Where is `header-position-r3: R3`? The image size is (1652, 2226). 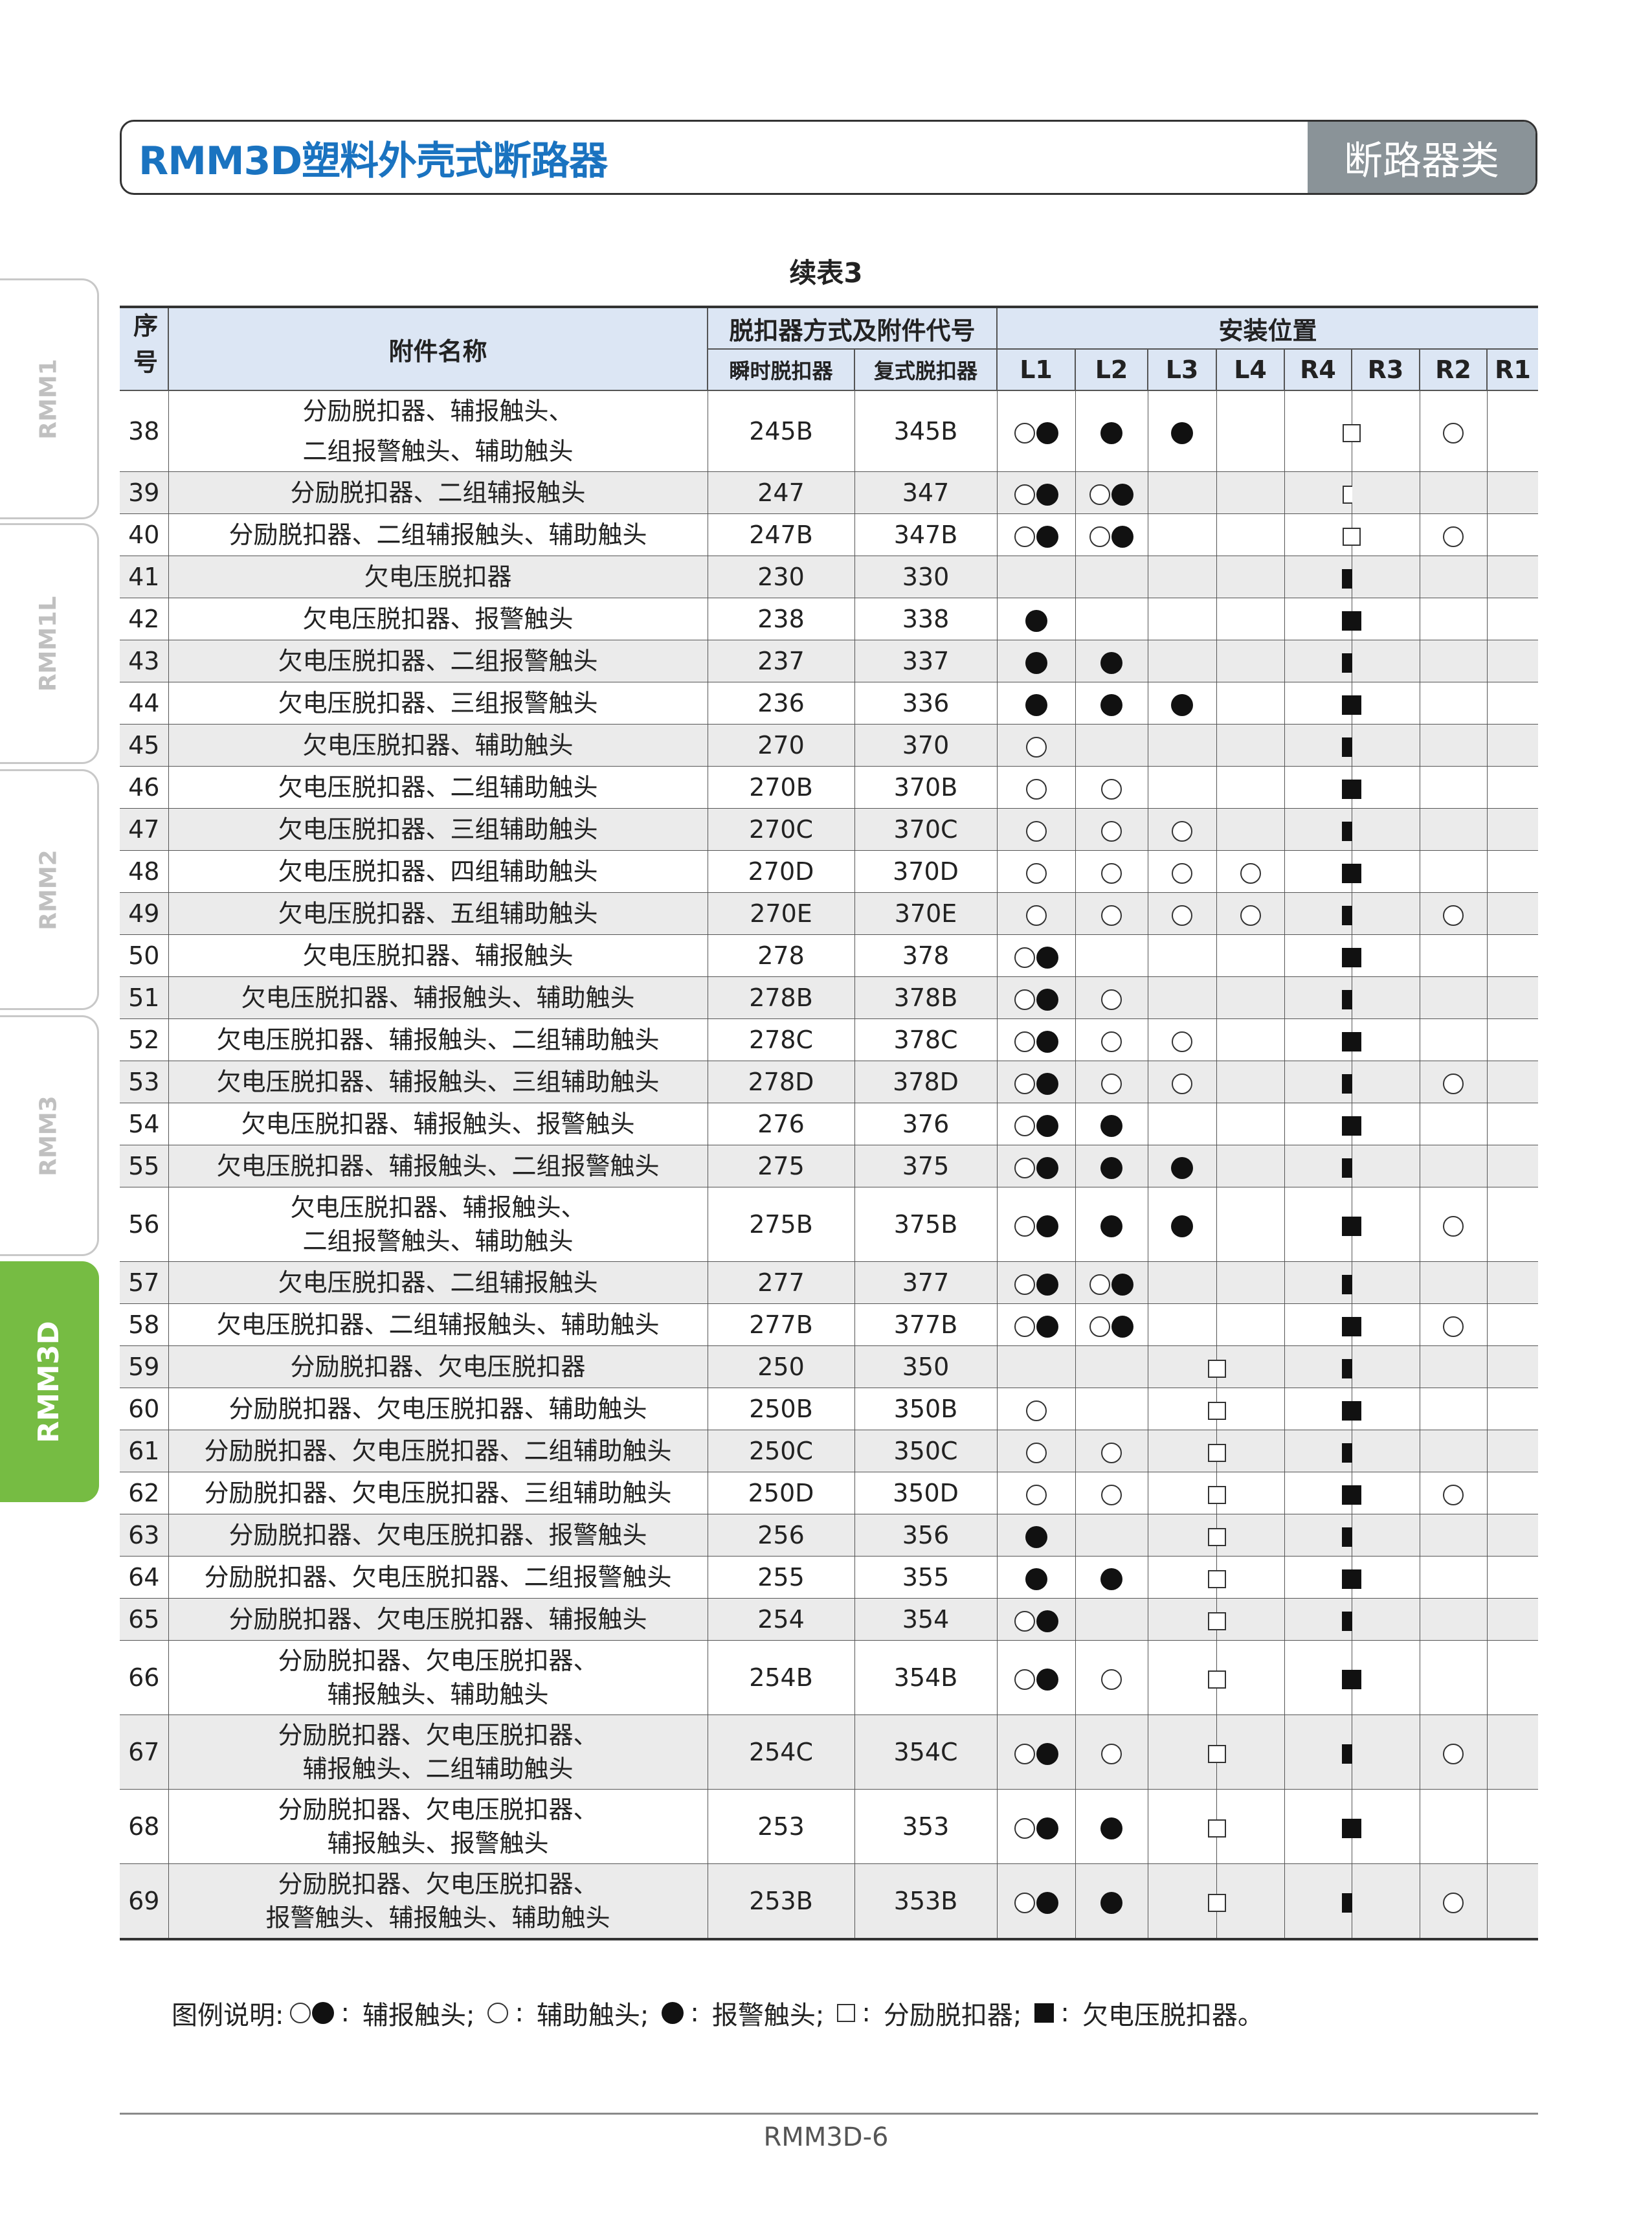 header-position-r3: R3 is located at coordinates (1386, 370).